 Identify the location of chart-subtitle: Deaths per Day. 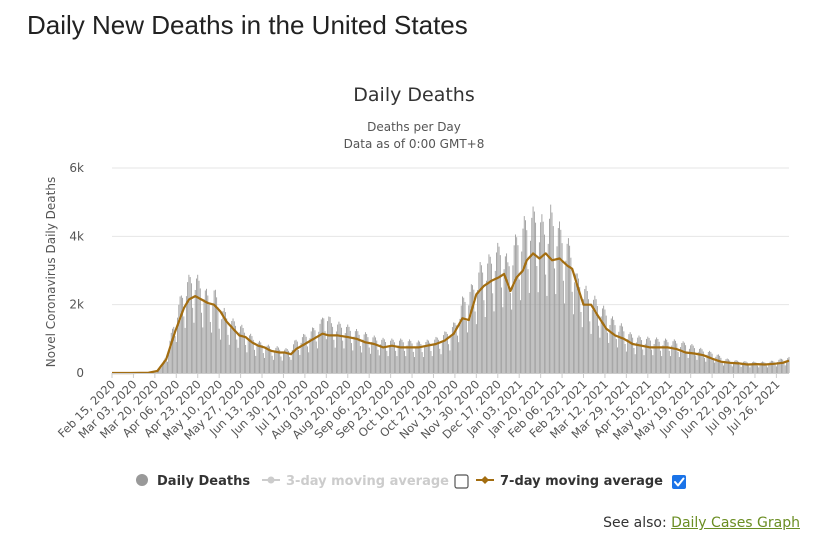
(414, 127).